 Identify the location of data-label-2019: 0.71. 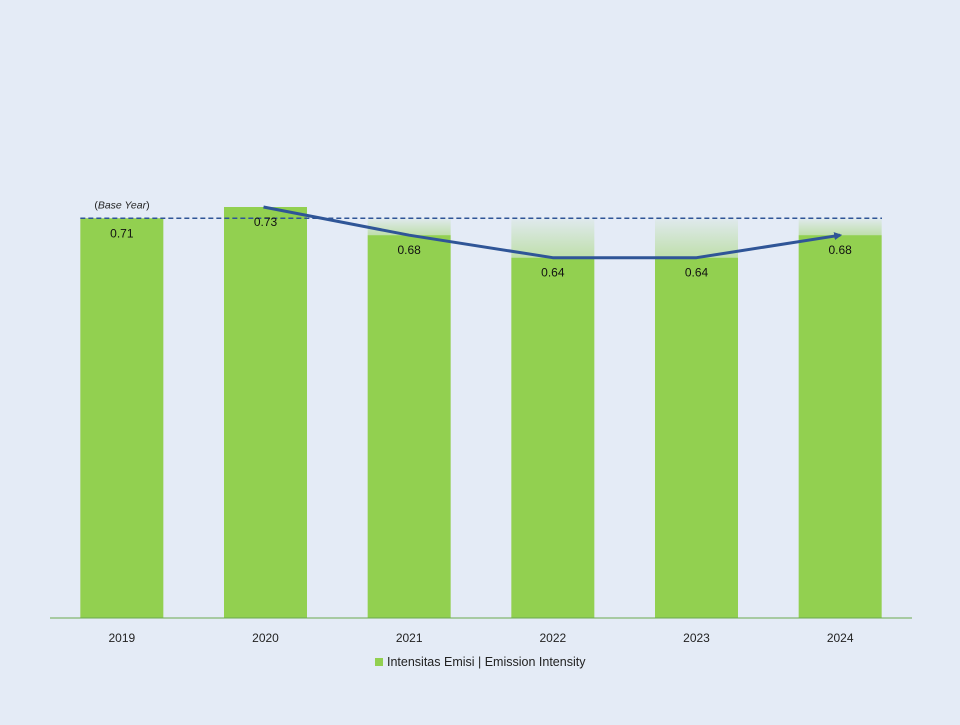
(122, 233).